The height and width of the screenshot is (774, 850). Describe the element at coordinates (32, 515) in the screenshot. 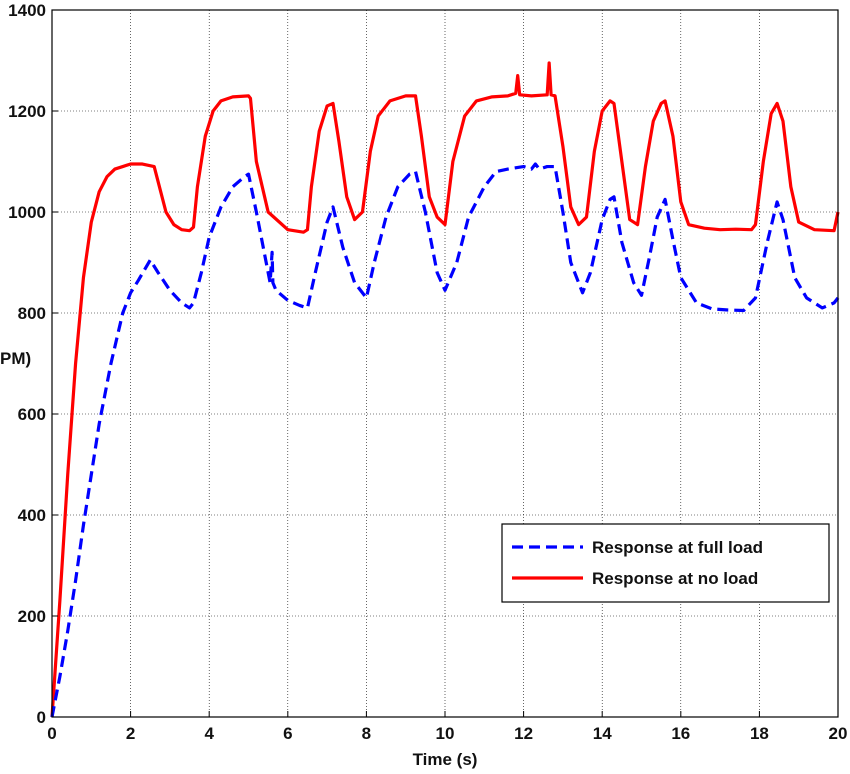

I see `y-tick-label: 400` at that location.